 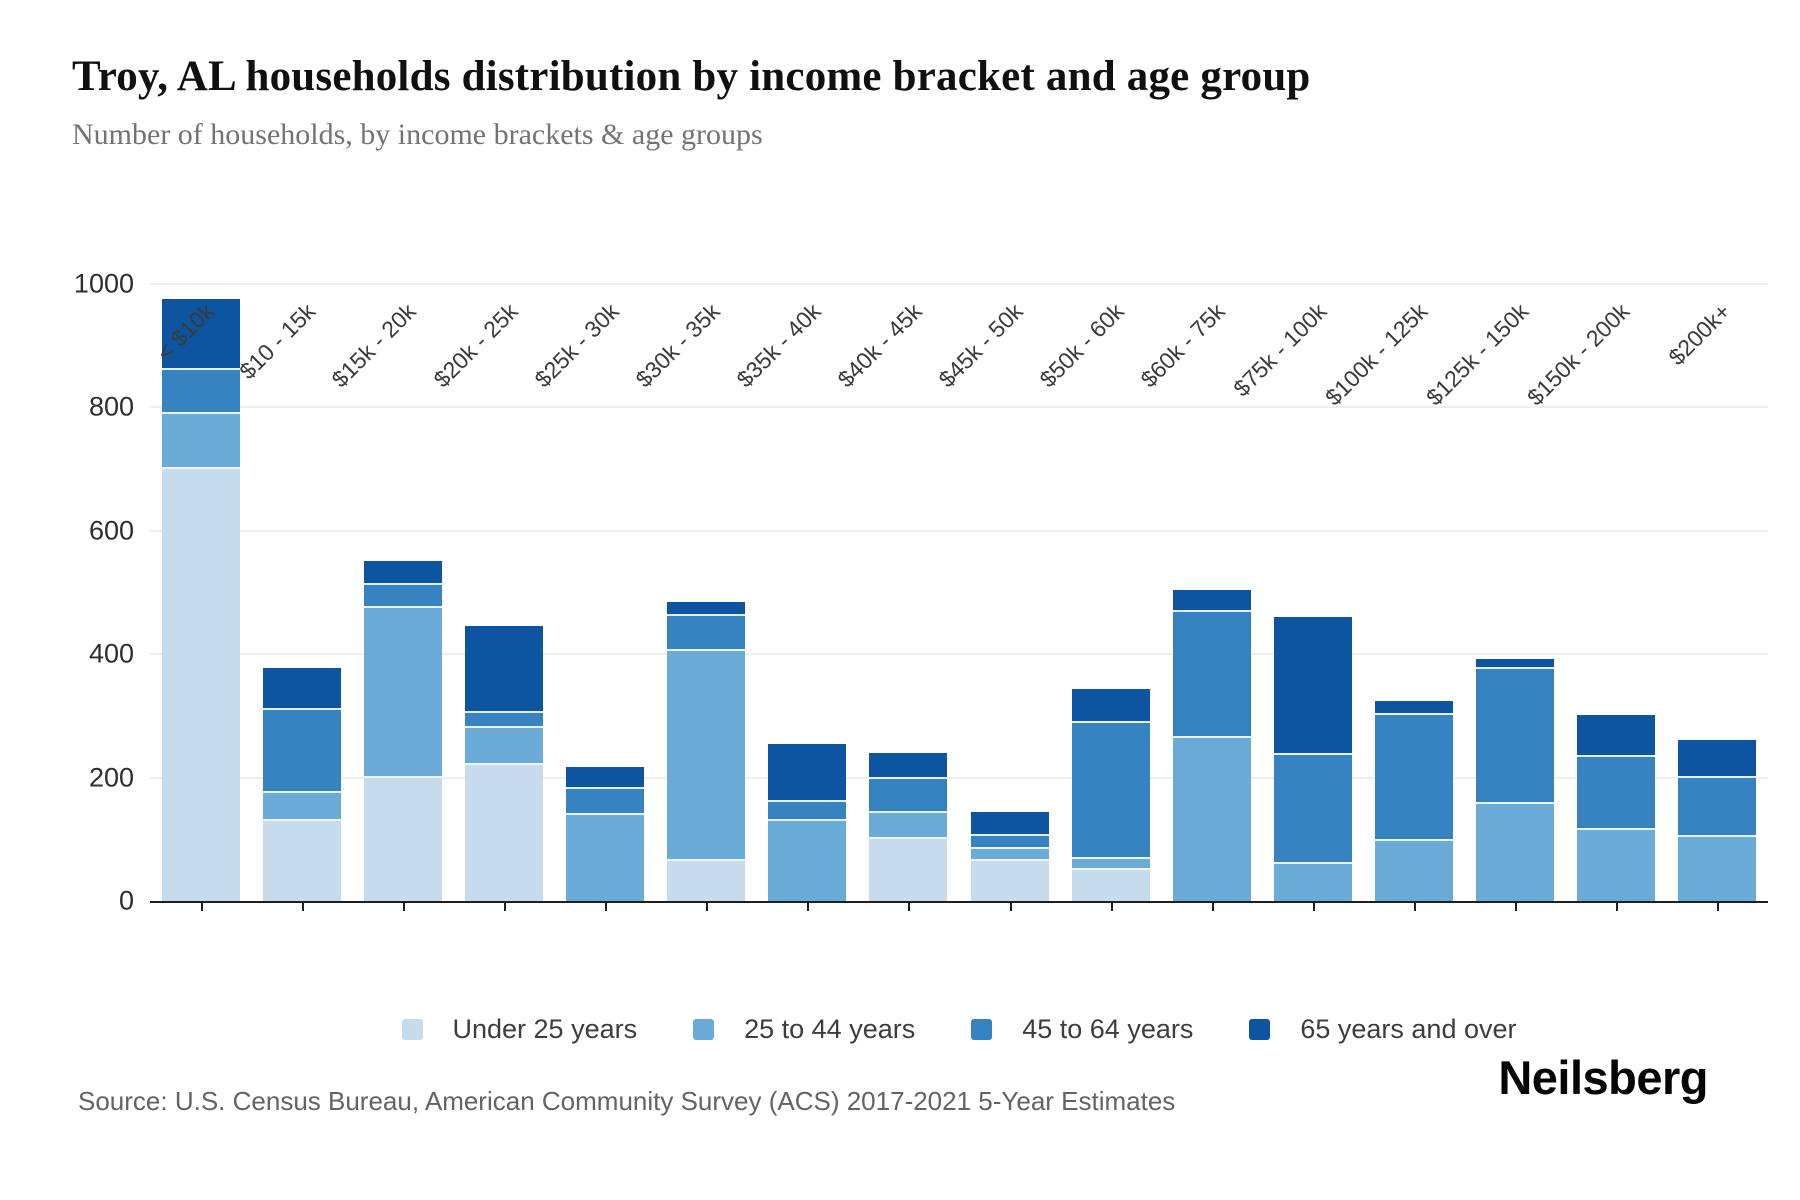 I want to click on bar-slot: $25k - 30k, so click(x=592, y=597).